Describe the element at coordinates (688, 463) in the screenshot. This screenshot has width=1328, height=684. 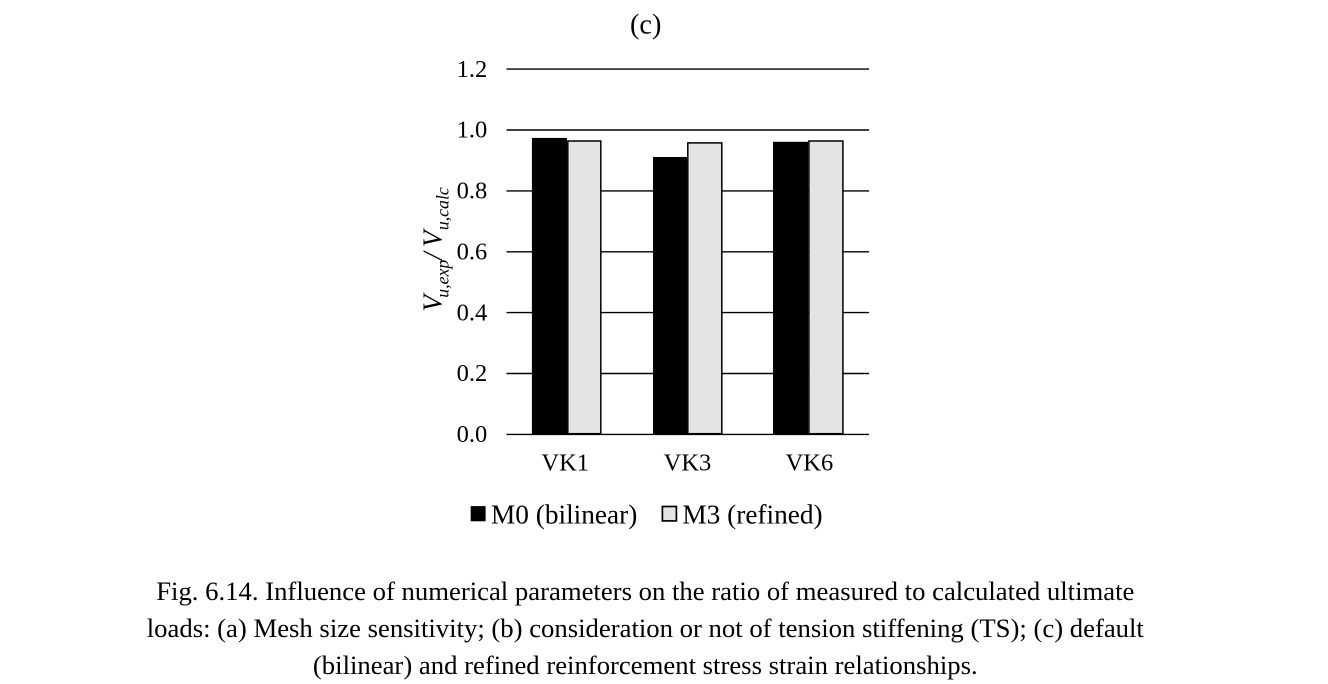
I see `svg-text: VK3` at that location.